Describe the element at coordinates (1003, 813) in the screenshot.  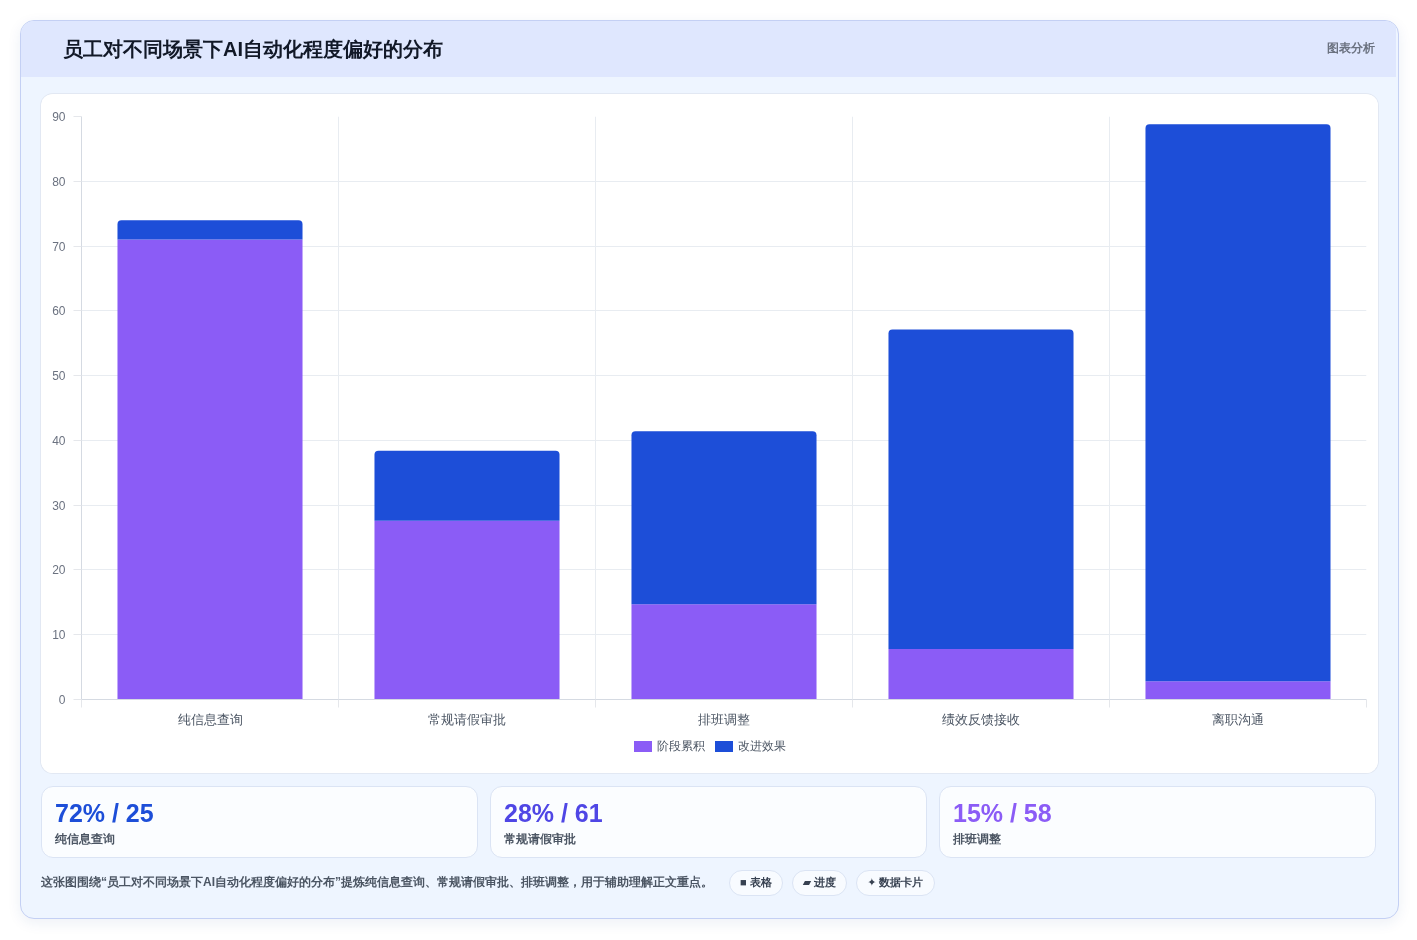
I see `text: 15% / 58` at that location.